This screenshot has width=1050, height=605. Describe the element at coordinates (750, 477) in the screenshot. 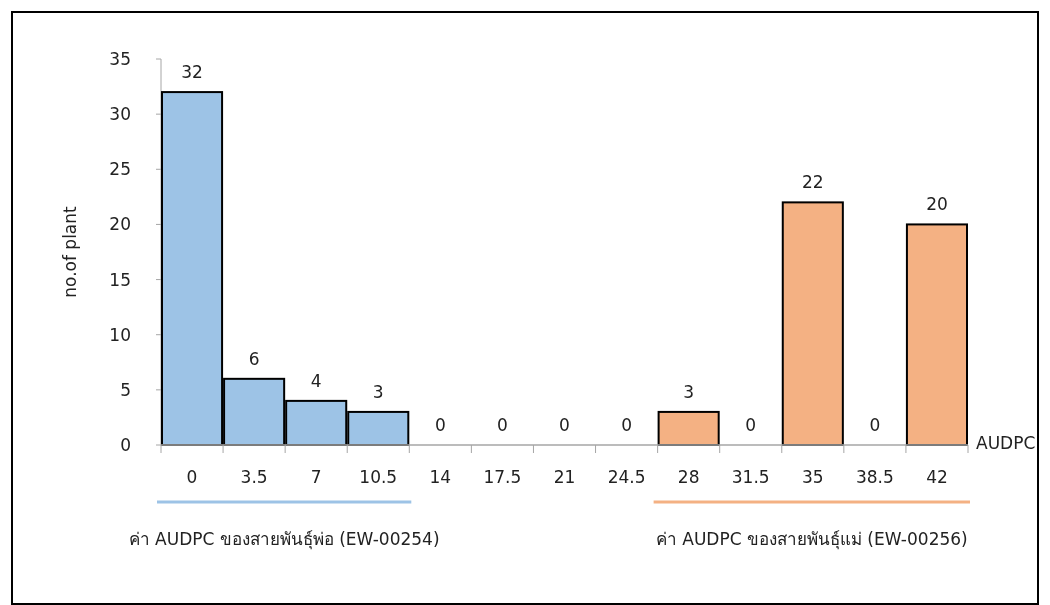

I see `x-tick-label: 31.5` at that location.